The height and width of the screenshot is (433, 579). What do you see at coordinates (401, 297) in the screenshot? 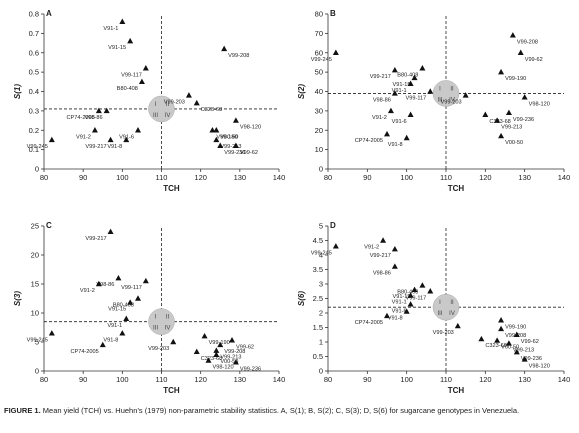
I see `panel-d-point-label: V91-15` at bounding box center [401, 297].